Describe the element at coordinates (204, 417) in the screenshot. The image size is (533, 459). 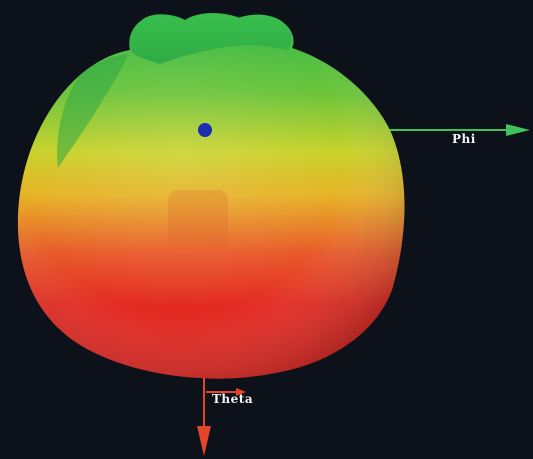
I see `arrow-down-icon` at that location.